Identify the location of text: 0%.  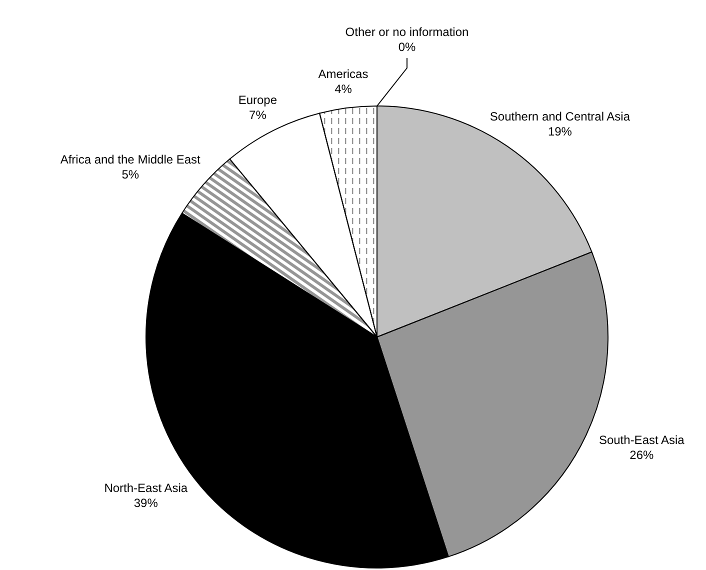
(407, 47).